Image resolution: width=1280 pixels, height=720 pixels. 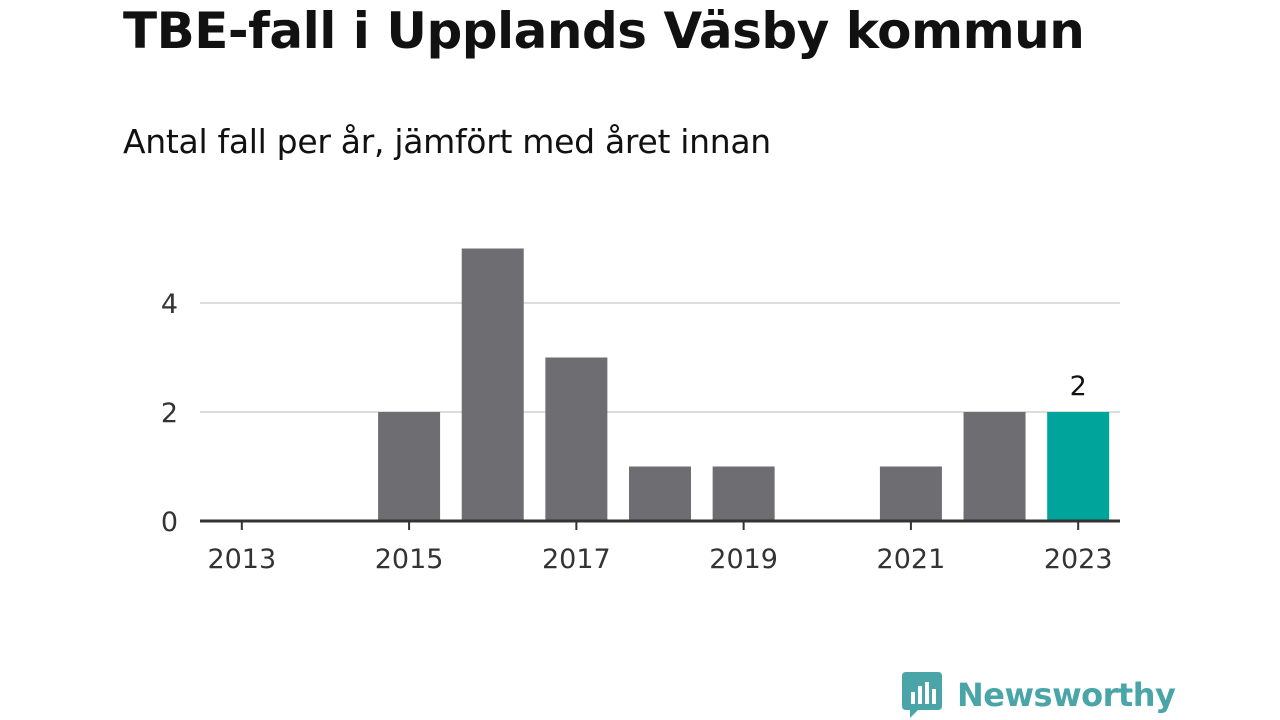 What do you see at coordinates (169, 522) in the screenshot?
I see `y-tick-label-0: 0` at bounding box center [169, 522].